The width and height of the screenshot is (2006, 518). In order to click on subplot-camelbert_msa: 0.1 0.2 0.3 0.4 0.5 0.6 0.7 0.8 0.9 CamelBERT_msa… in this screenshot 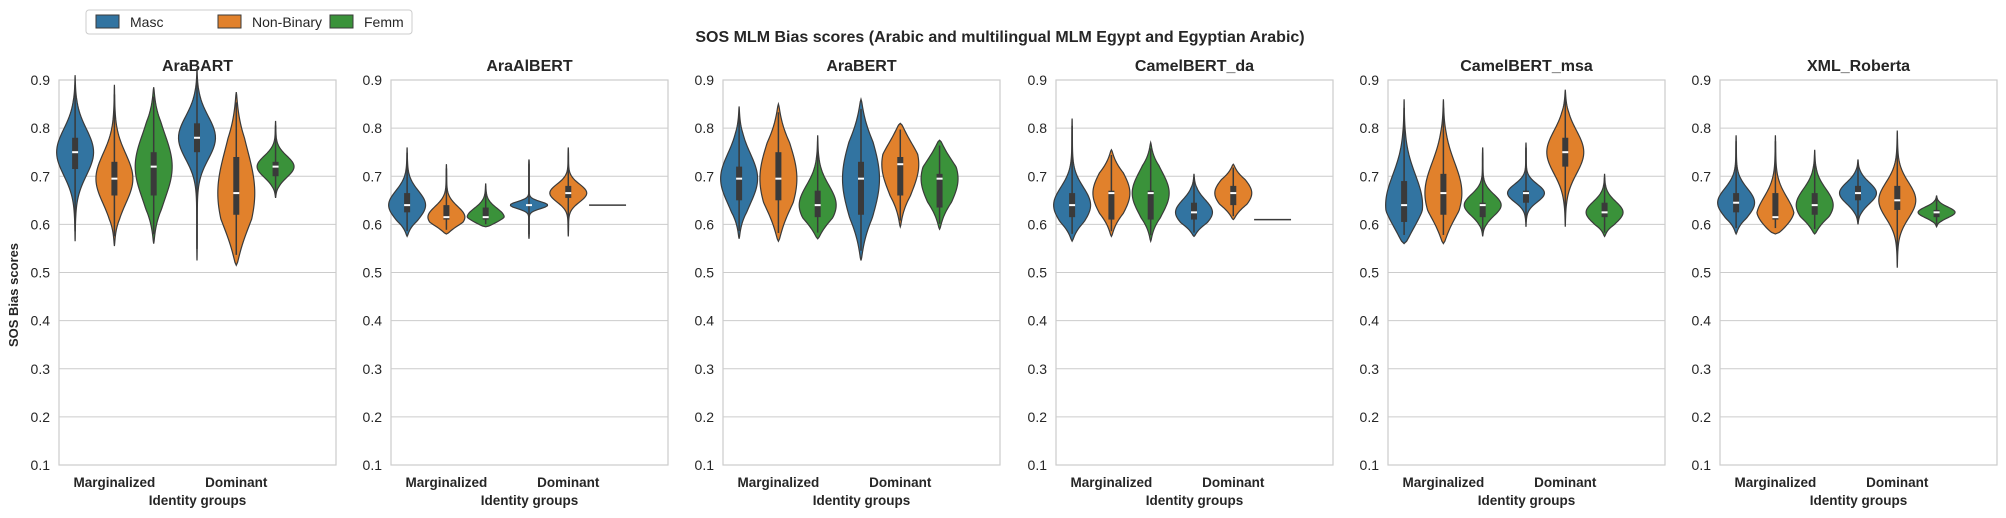, I will do `click(1513, 283)`.